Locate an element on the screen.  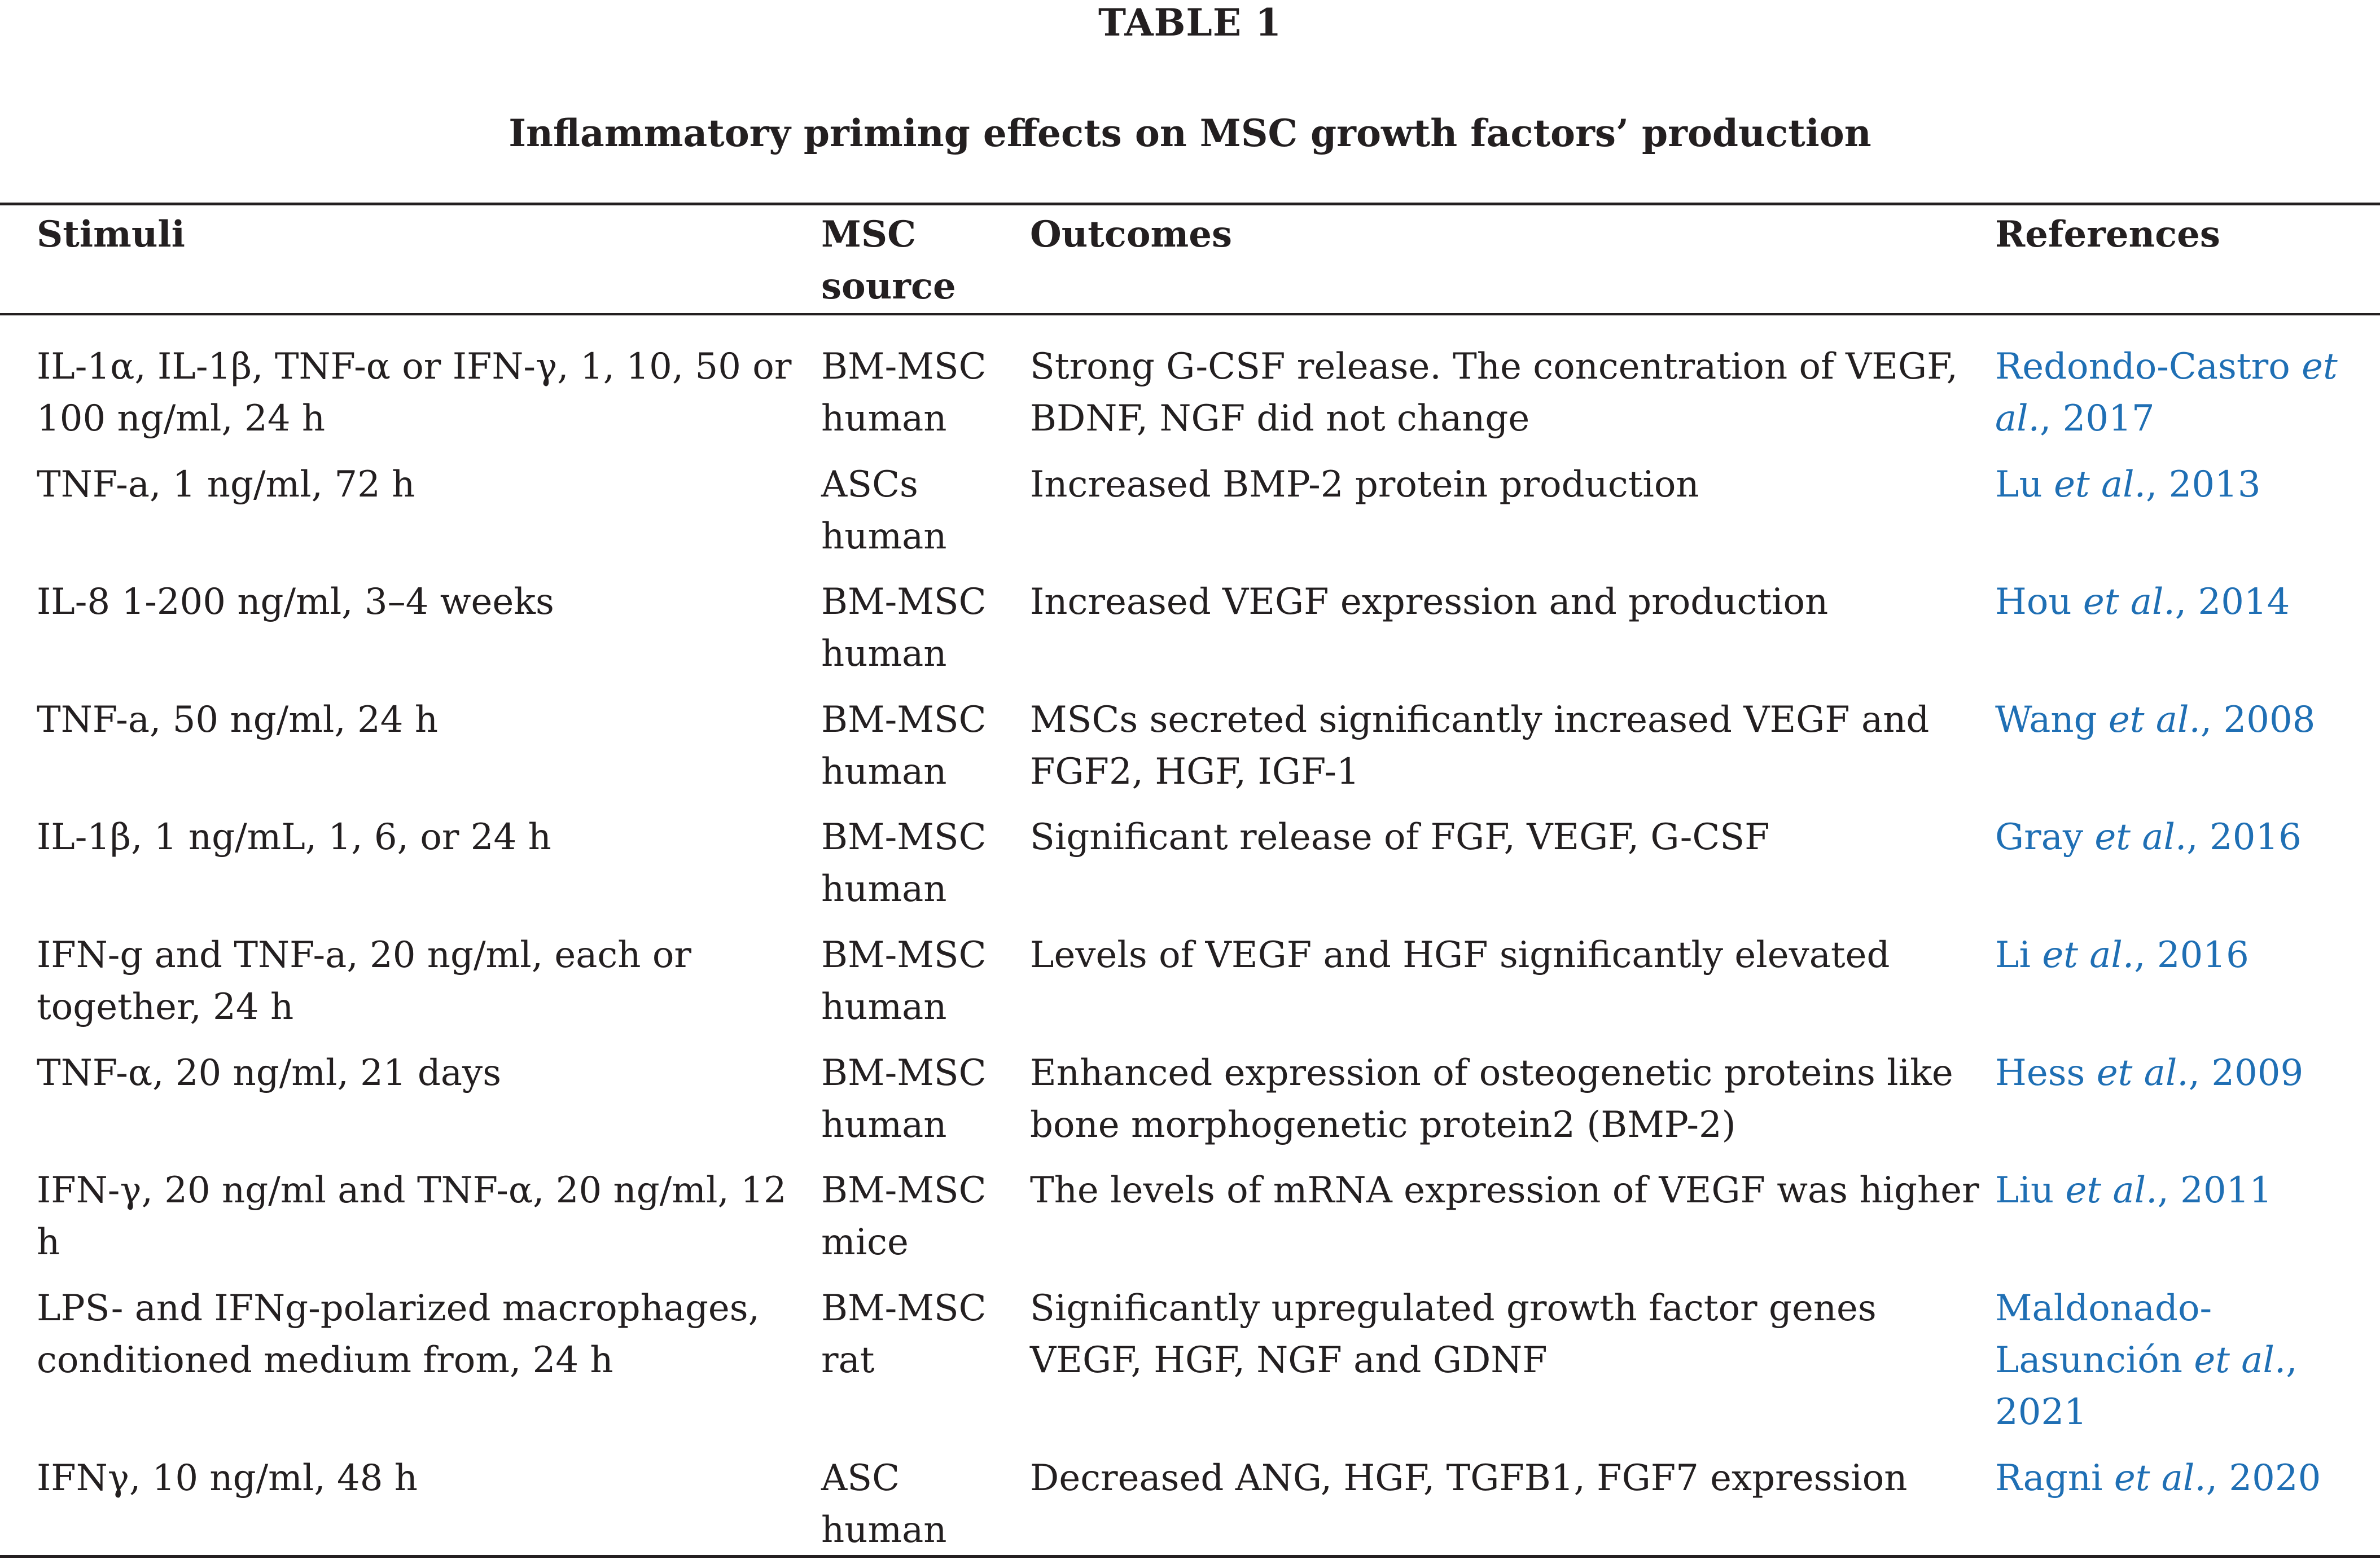
cell-msc-source: ASC human is located at coordinates (884, 1504).